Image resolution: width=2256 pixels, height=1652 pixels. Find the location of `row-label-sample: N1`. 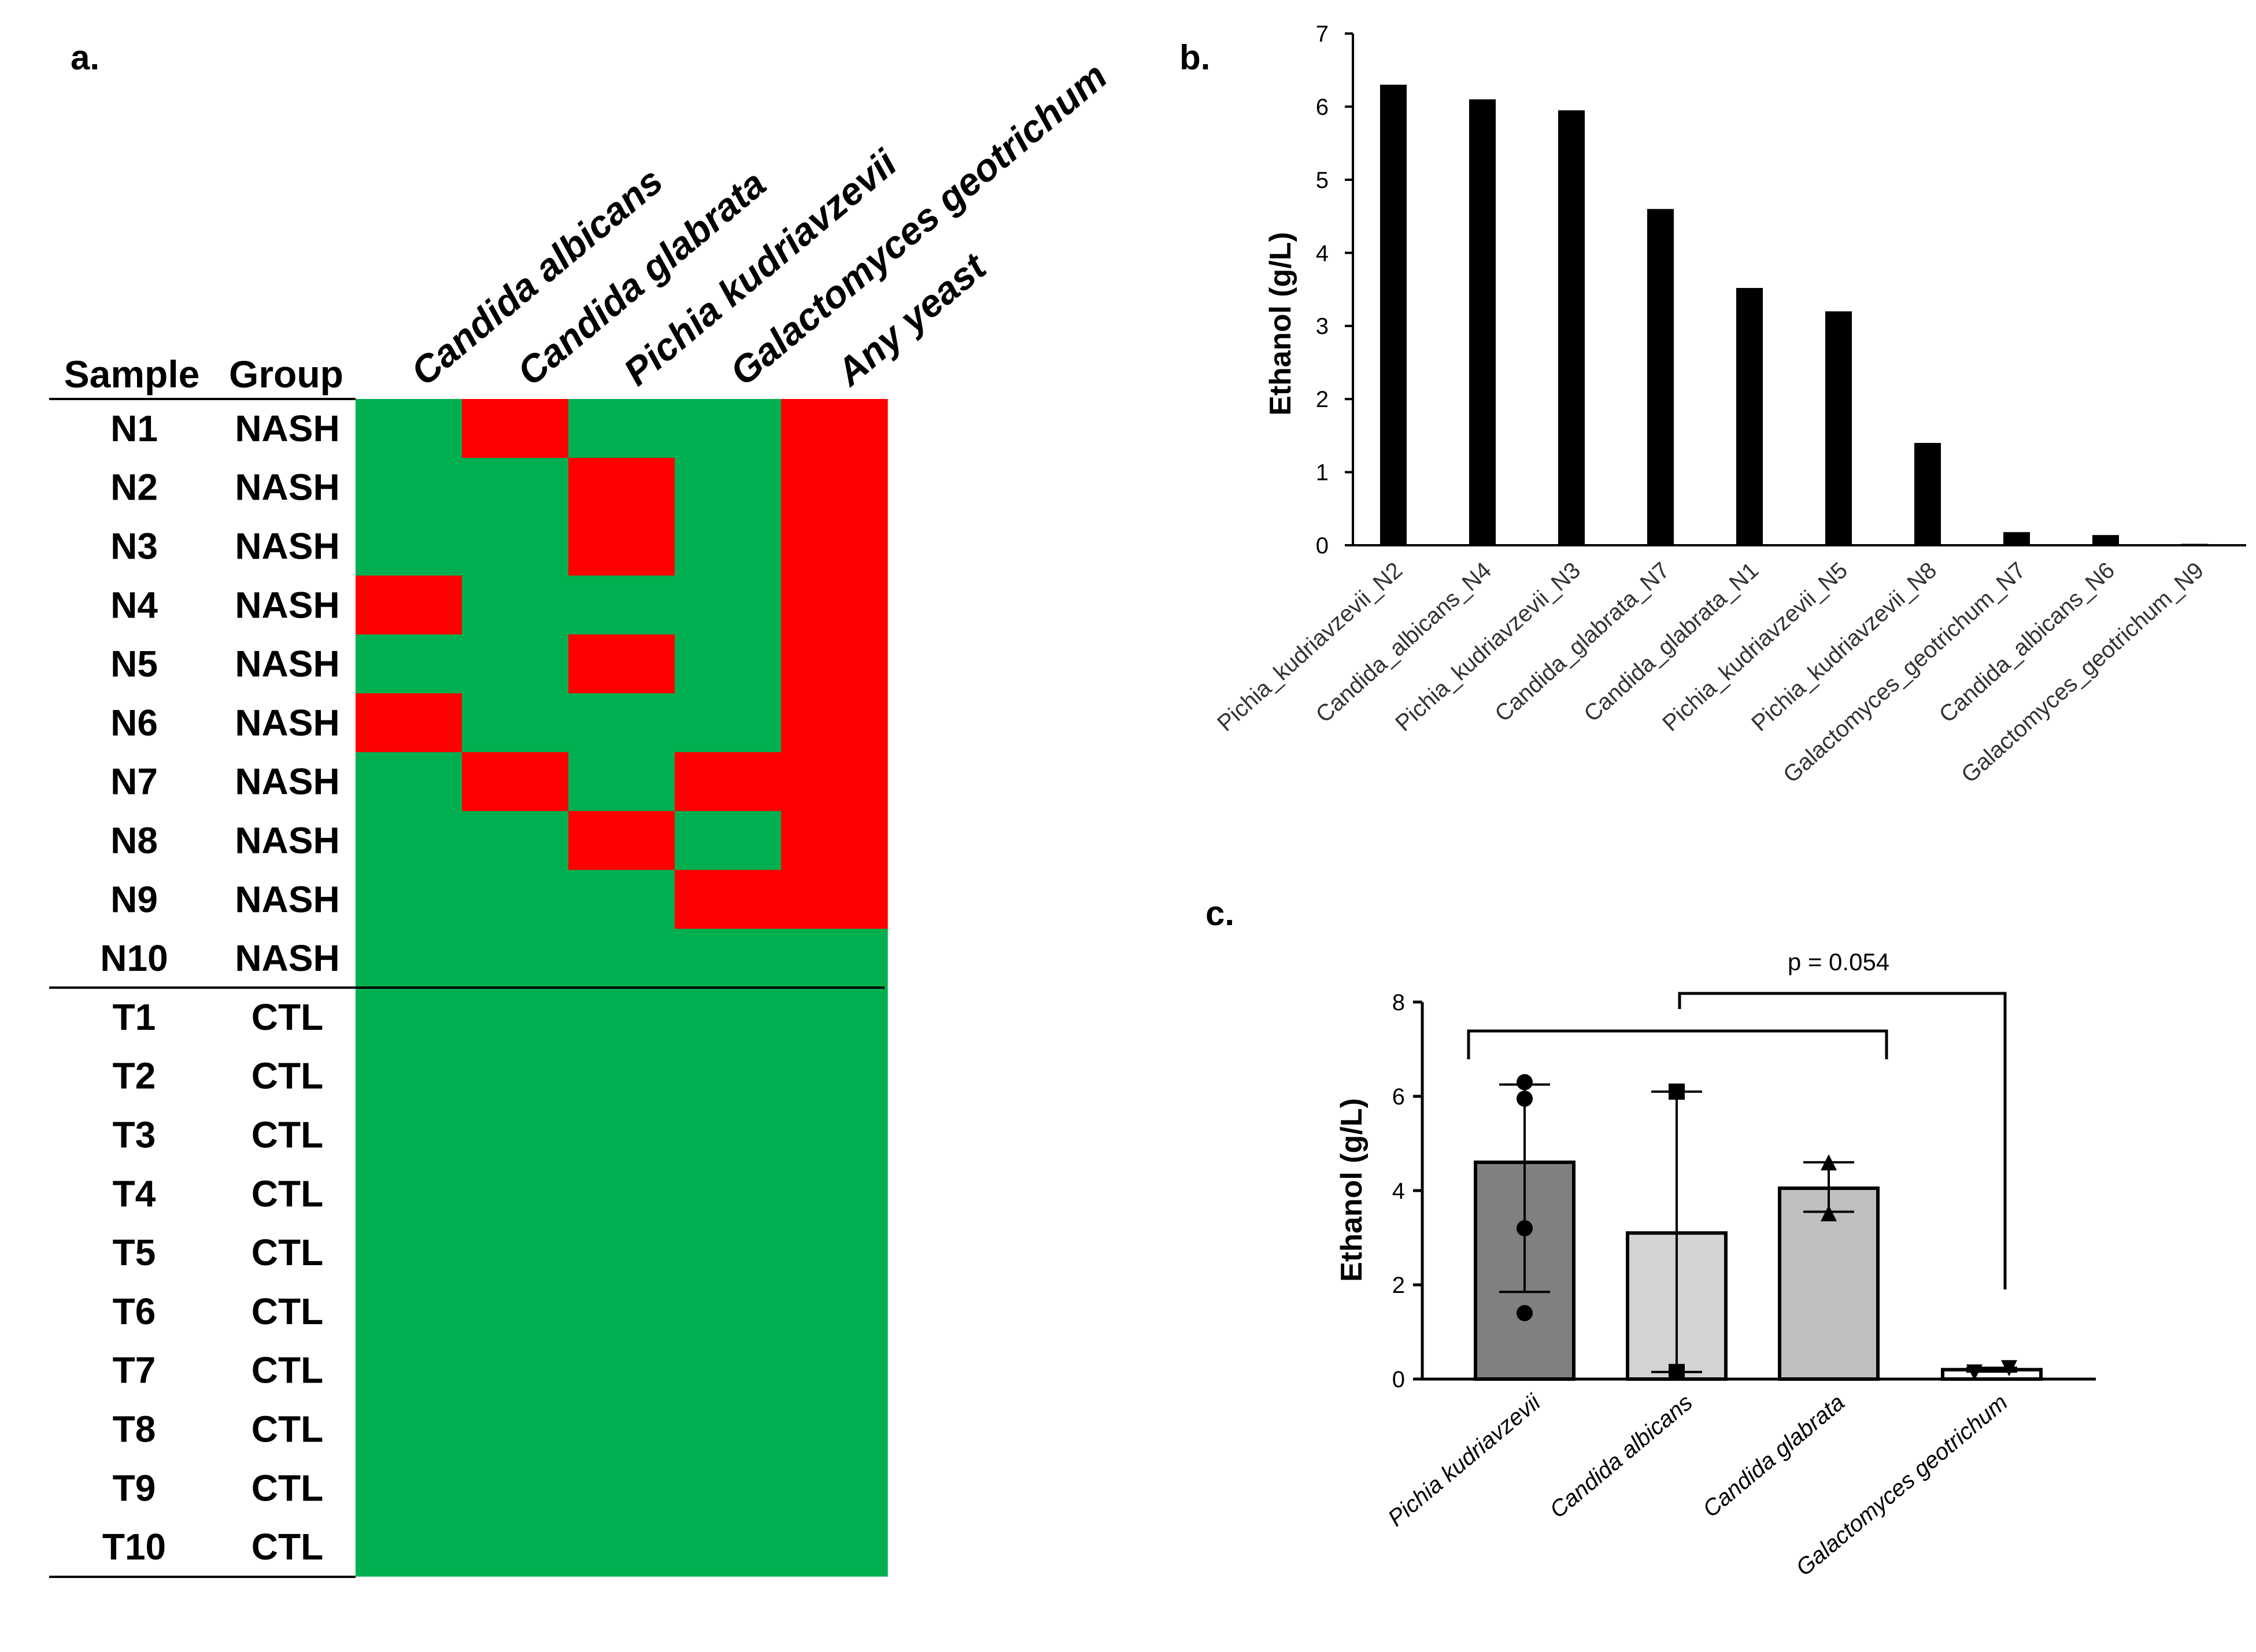

row-label-sample: N1 is located at coordinates (134, 428).